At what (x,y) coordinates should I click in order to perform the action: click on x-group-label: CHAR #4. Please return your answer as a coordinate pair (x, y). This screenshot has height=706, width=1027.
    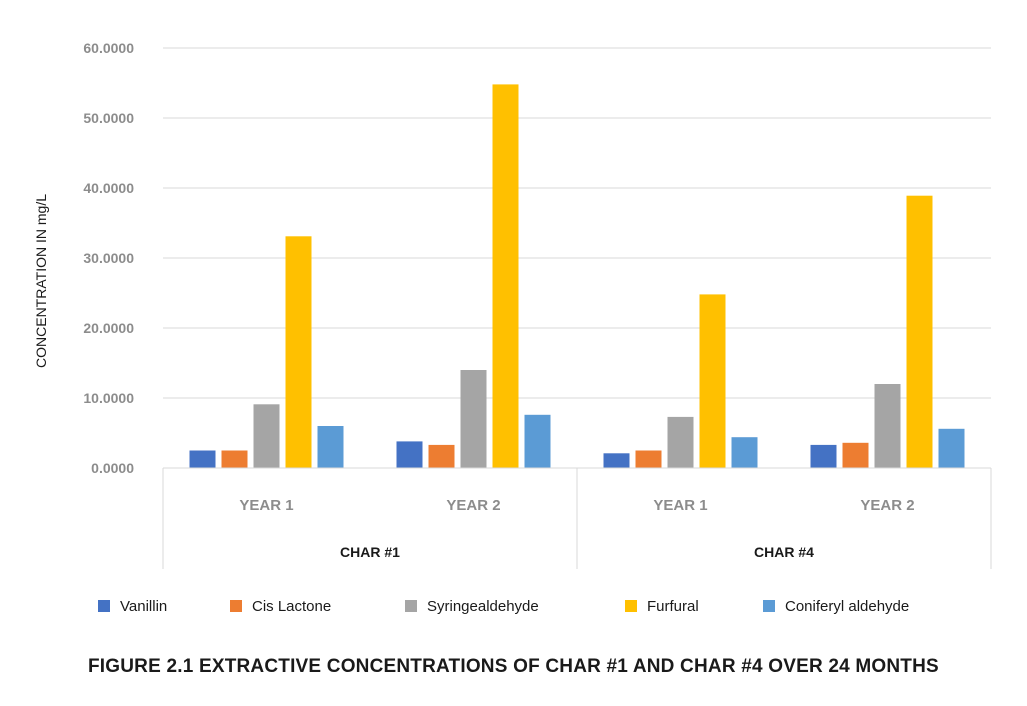
    Looking at the image, I should click on (784, 552).